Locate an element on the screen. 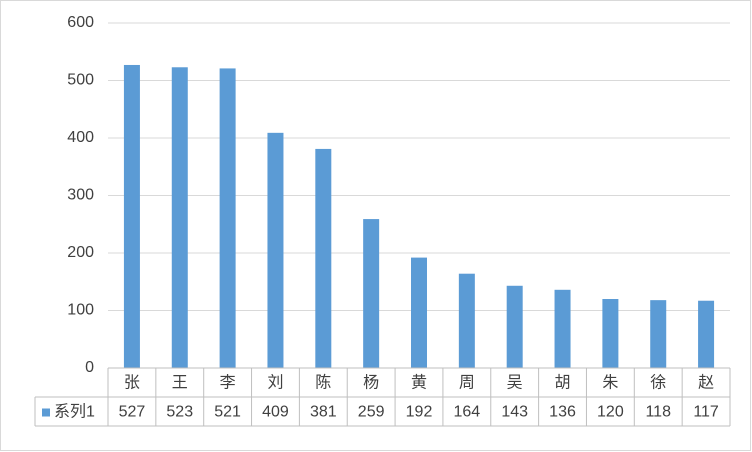  x-tick-label: 杨 is located at coordinates (371, 383).